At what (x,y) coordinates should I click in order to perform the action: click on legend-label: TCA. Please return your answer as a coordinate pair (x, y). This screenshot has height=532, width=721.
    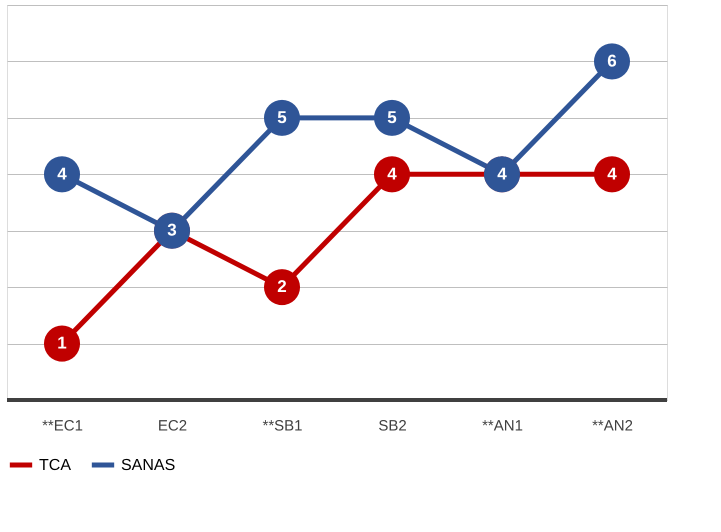
    Looking at the image, I should click on (55, 465).